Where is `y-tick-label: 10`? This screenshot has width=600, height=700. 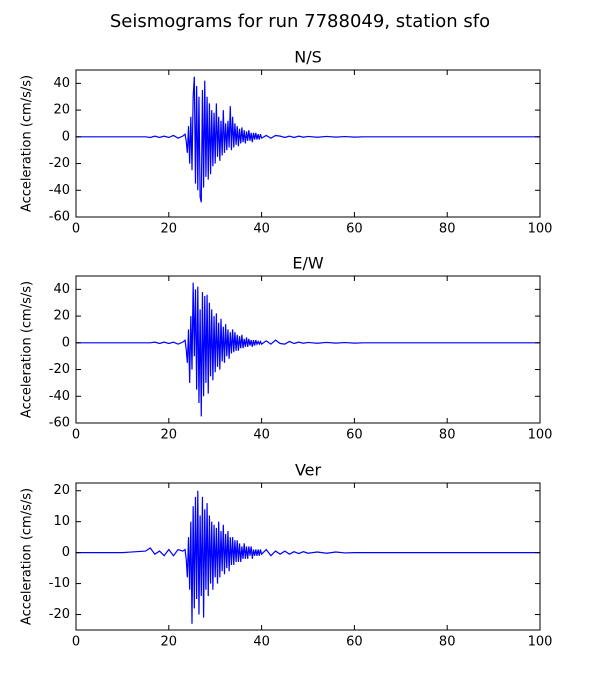 y-tick-label: 10 is located at coordinates (61, 521).